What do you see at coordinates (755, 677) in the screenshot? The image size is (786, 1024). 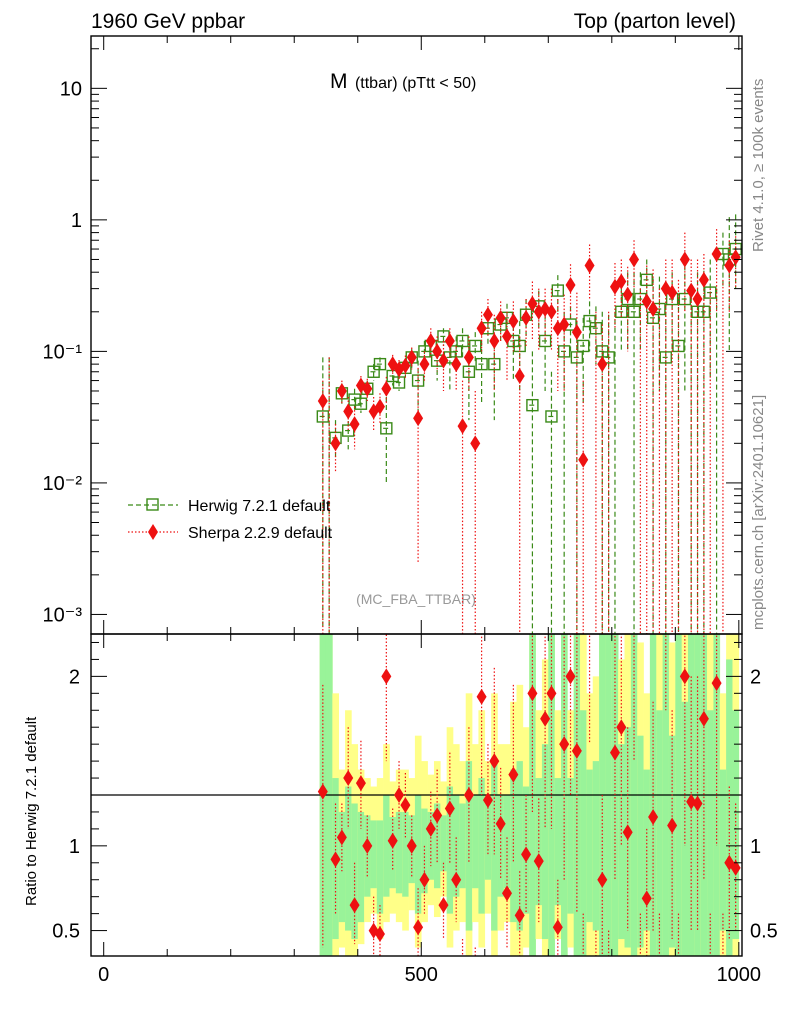 I see `ratio-y-tick-label-right: 2` at bounding box center [755, 677].